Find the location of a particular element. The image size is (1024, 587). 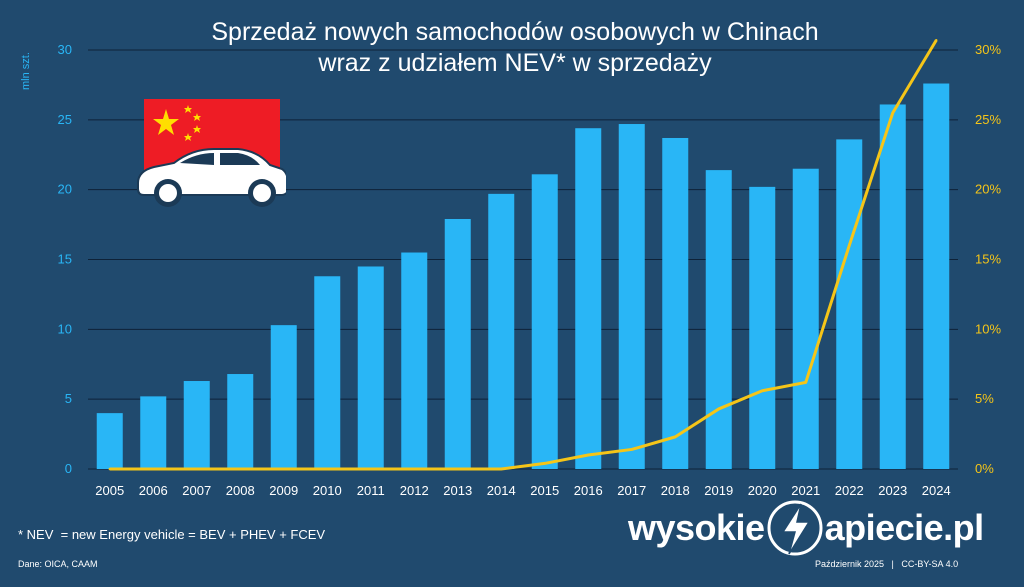

x-tick-label: 2005 is located at coordinates (109, 490).